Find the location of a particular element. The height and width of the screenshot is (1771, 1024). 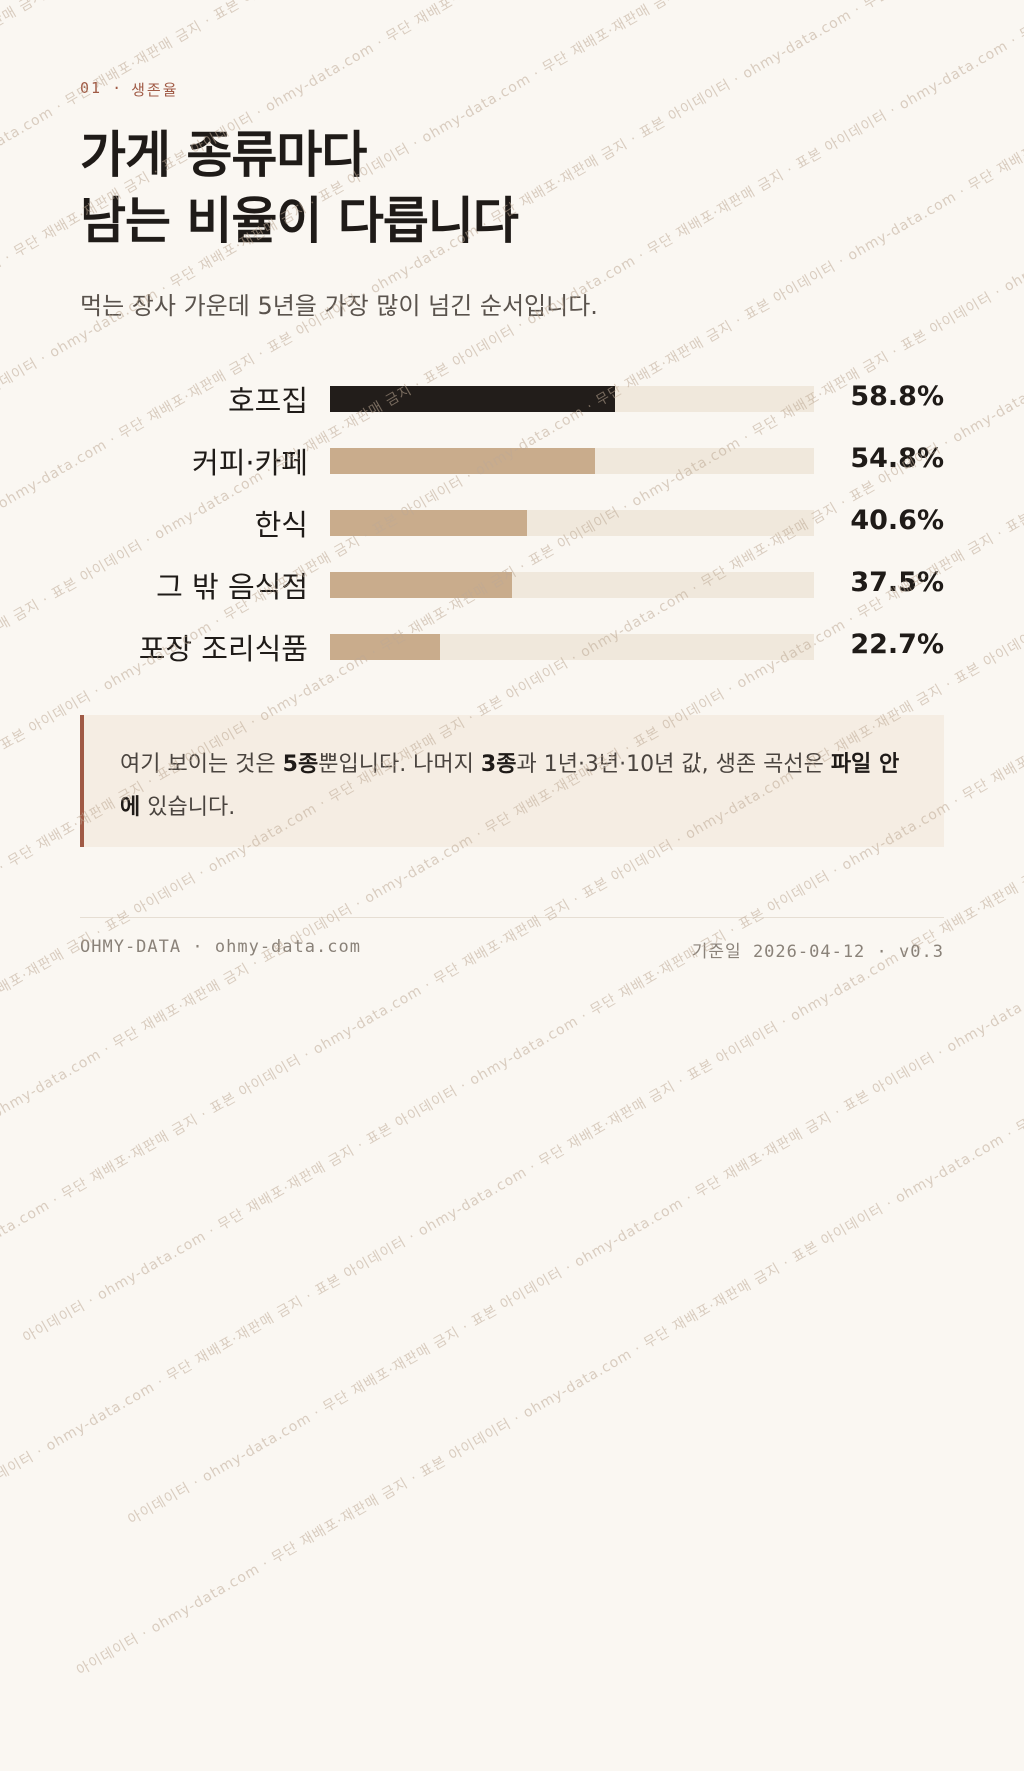

bar-row: 한식 40.6% is located at coordinates (512, 525).